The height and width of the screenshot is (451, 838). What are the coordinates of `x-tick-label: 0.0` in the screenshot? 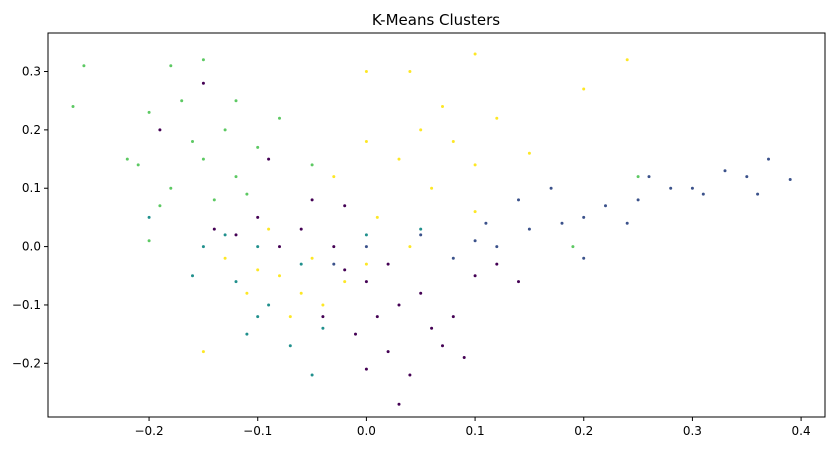 It's located at (366, 431).